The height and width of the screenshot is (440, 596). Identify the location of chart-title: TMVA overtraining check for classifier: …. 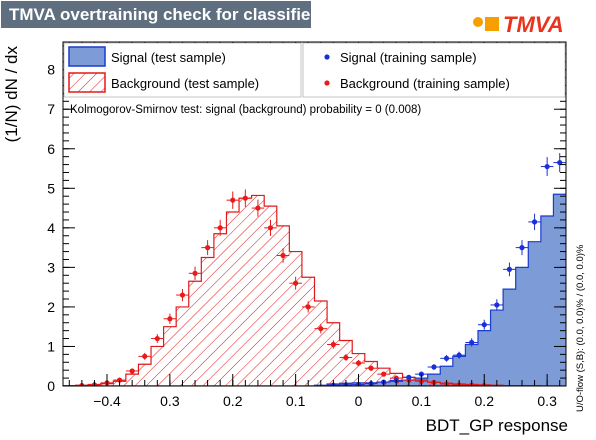
(198, 14).